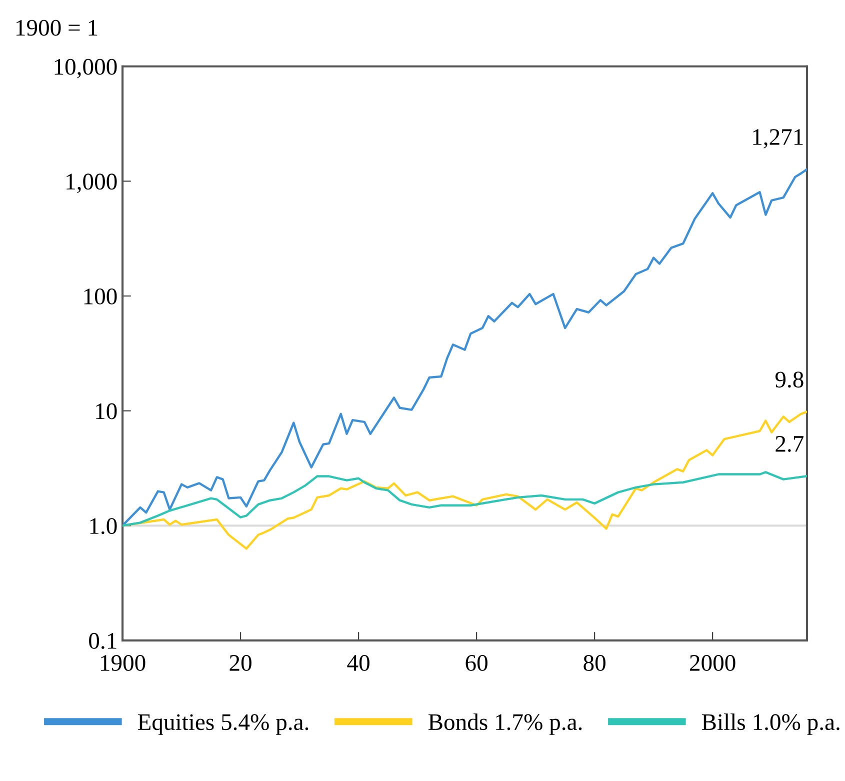 This screenshot has height=781, width=845. What do you see at coordinates (505, 724) in the screenshot?
I see `legend-label: Bonds 1.7% p.a.` at bounding box center [505, 724].